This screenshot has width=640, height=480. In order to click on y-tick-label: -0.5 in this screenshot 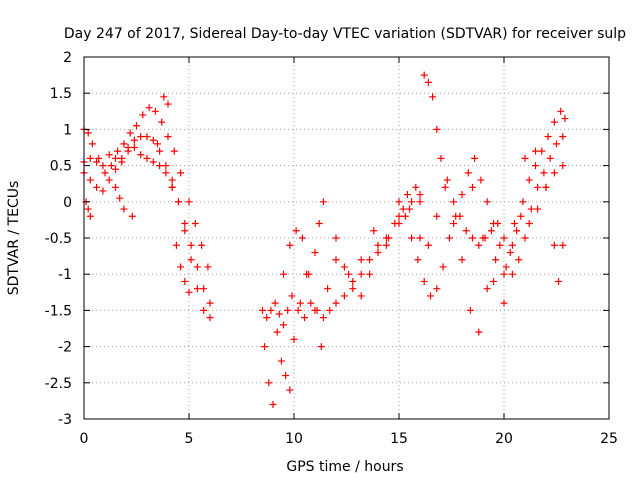, I will do `click(58, 239)`.